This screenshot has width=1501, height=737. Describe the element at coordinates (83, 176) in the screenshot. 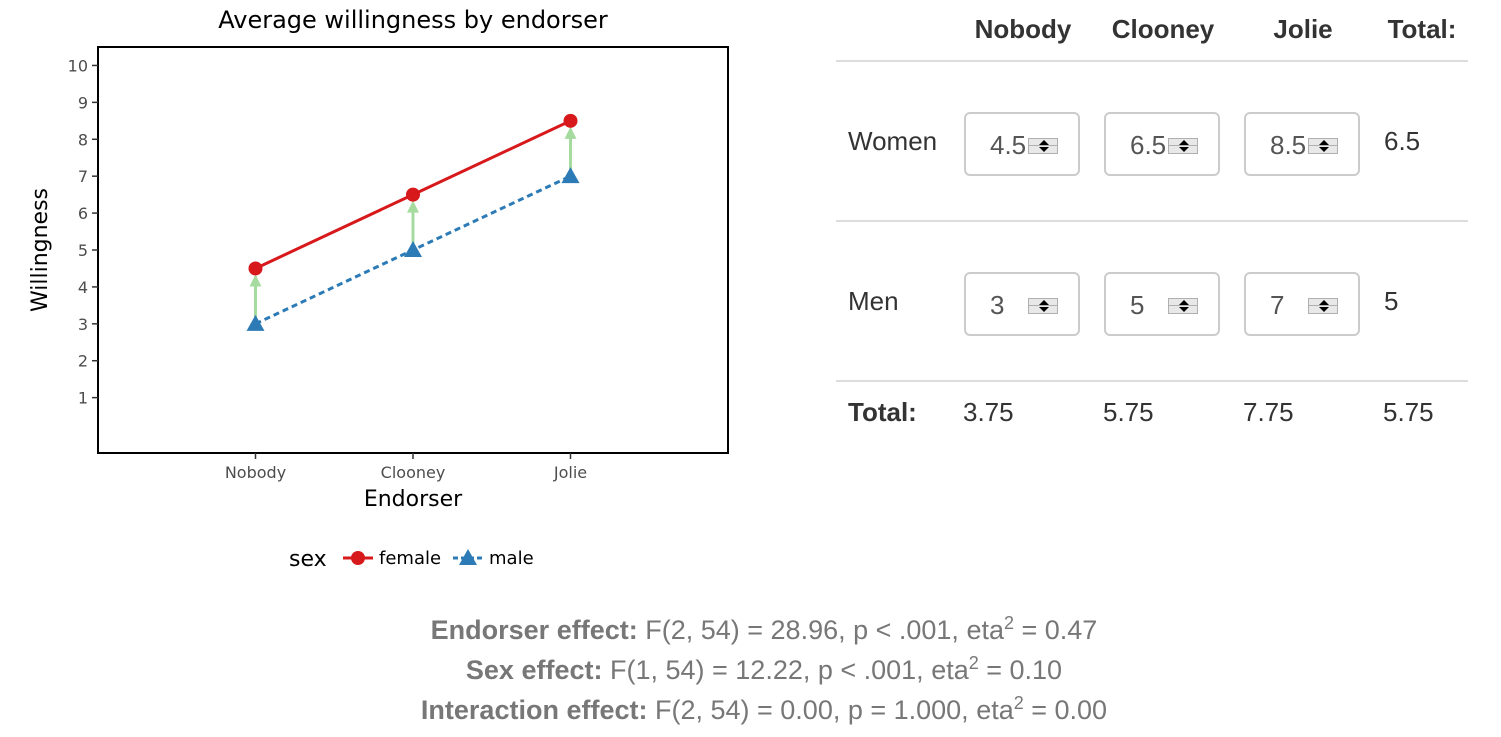

I see `y-tick-label: 7` at that location.